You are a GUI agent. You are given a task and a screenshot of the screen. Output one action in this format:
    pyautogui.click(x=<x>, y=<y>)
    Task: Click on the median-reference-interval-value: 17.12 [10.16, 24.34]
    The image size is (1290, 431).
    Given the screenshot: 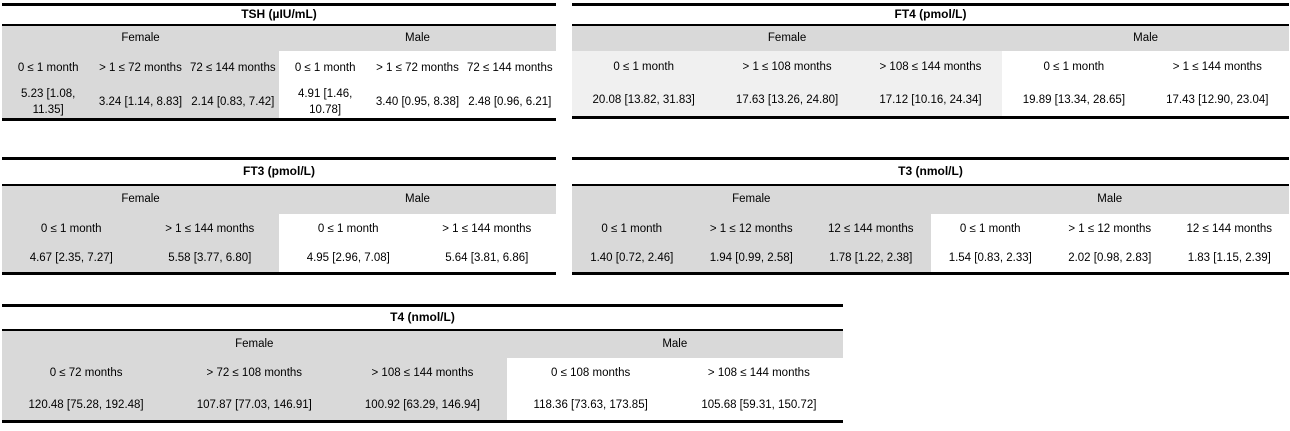 What is the action you would take?
    pyautogui.click(x=930, y=101)
    